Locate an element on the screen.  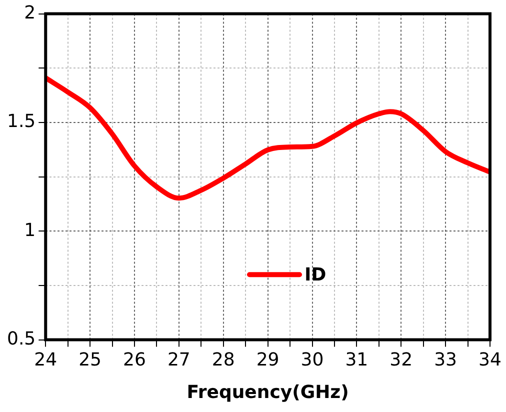
x-tick-label: 33 is located at coordinates (446, 359).